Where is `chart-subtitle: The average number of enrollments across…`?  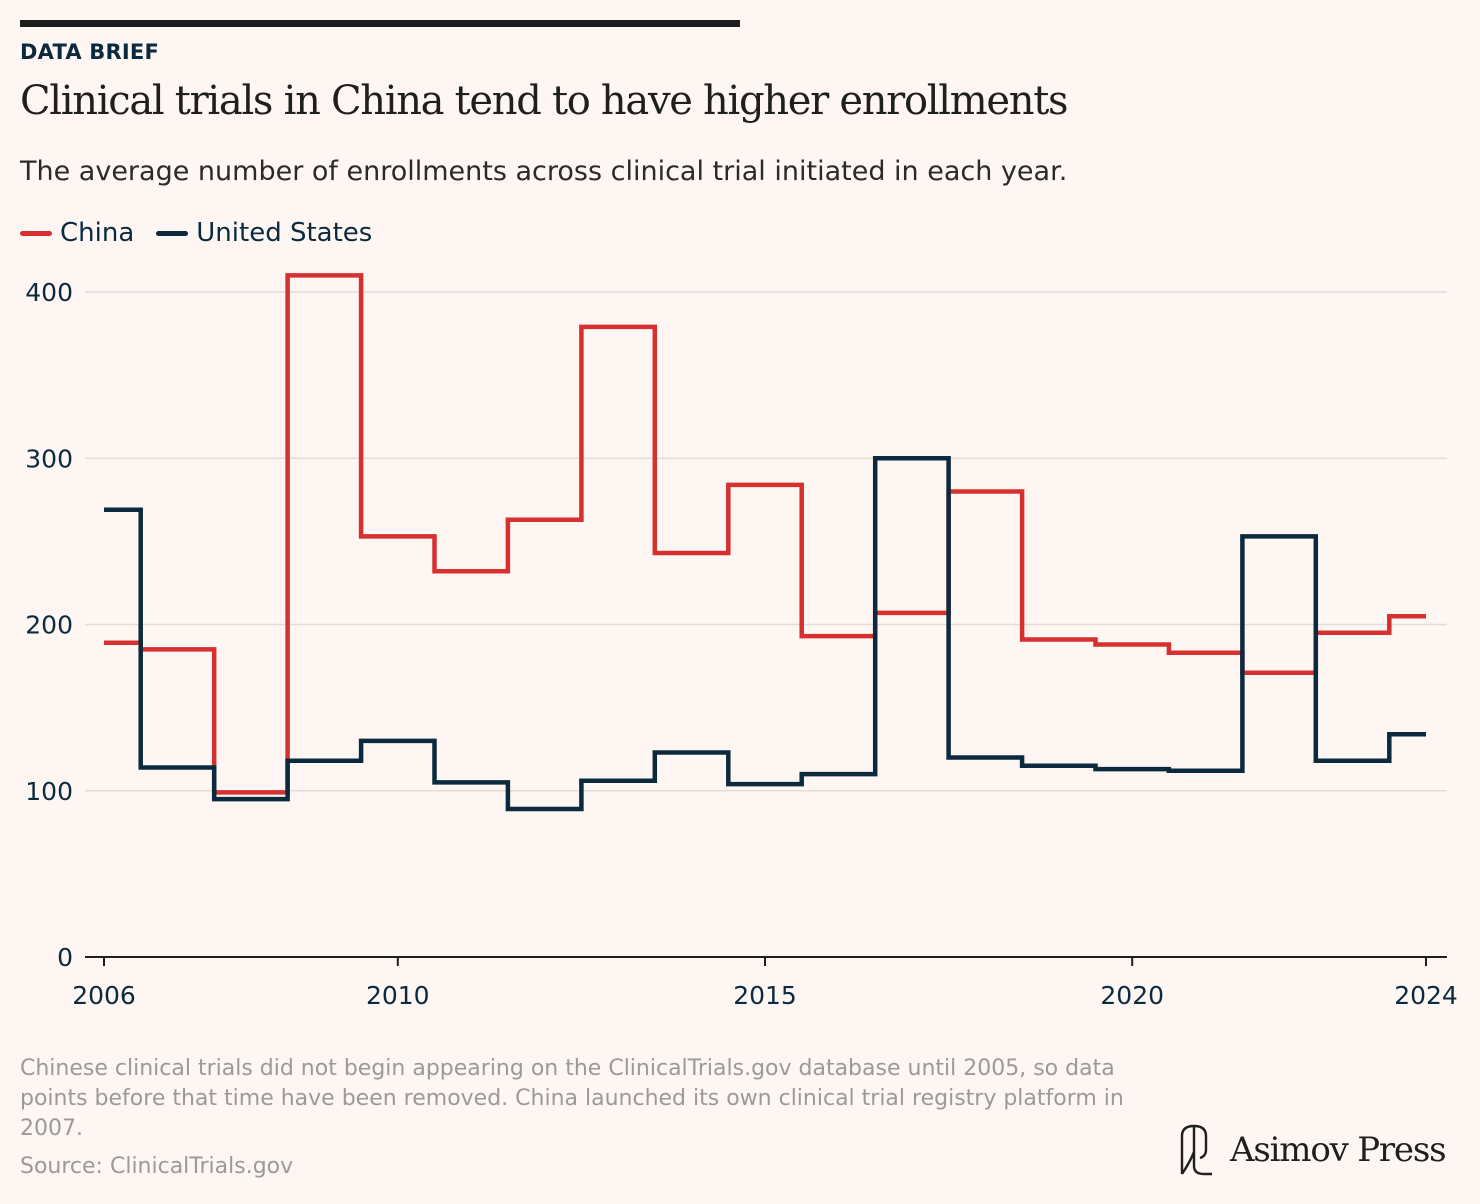 chart-subtitle: The average number of enrollments across… is located at coordinates (544, 171).